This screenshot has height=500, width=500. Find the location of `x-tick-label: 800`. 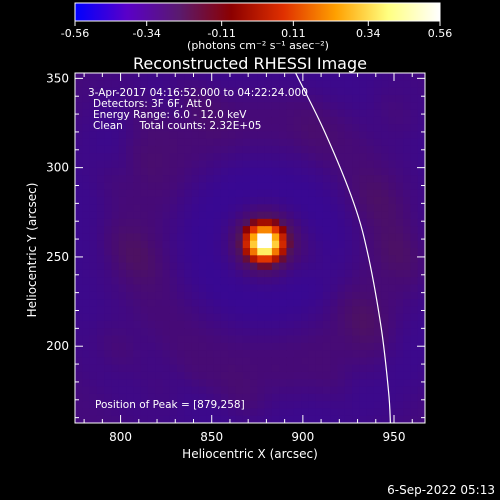

x-tick-label: 800 is located at coordinates (120, 437).